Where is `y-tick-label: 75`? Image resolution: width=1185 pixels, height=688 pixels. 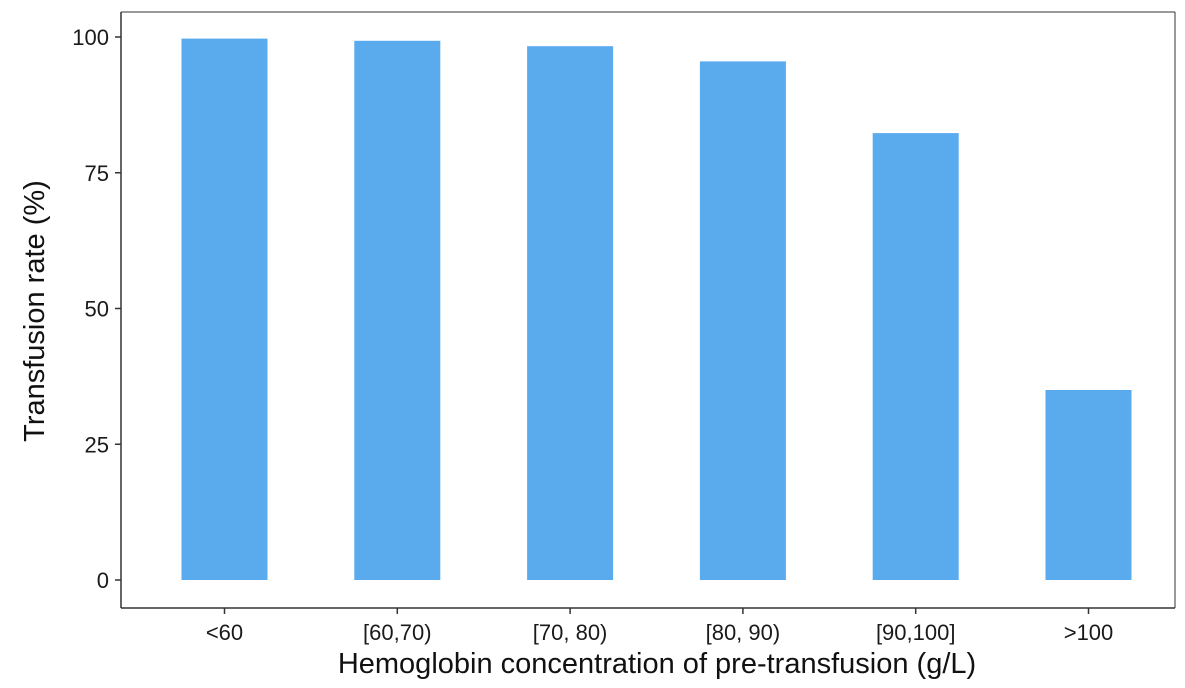 y-tick-label: 75 is located at coordinates (97, 173).